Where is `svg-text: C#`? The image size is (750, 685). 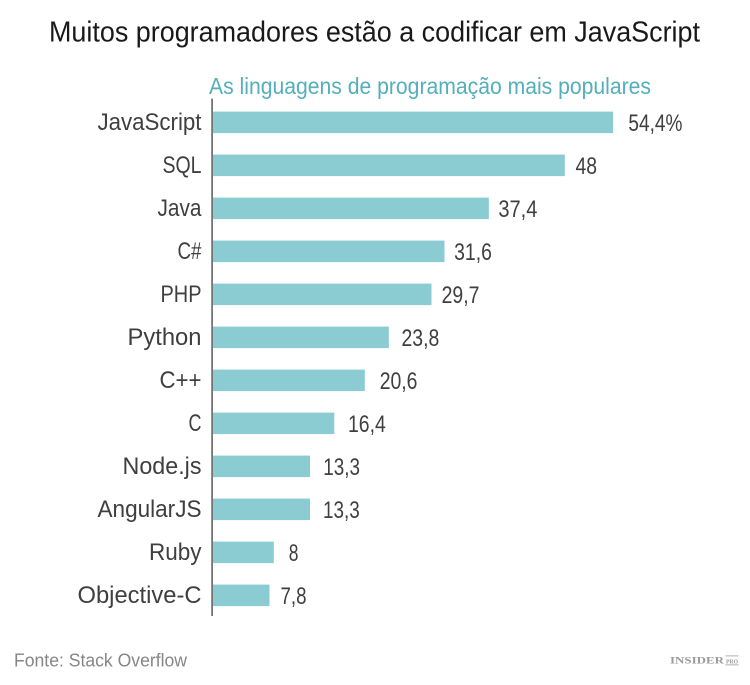 svg-text: C# is located at coordinates (190, 251).